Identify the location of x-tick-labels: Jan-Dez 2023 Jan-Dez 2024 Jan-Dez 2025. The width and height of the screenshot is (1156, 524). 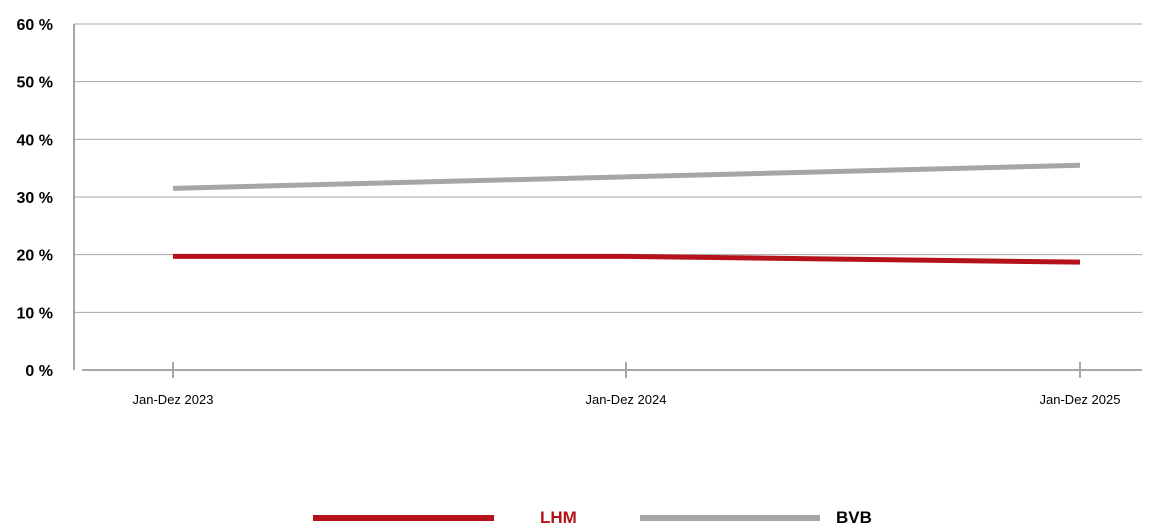
(627, 384).